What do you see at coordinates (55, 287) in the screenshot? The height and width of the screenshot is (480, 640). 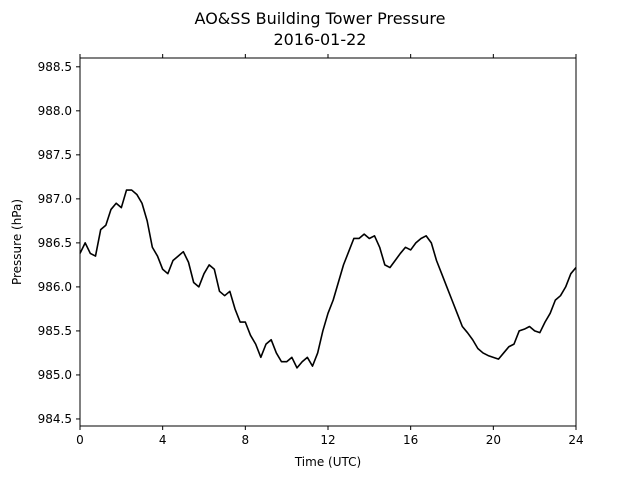 I see `y-tick-label: 986.0` at bounding box center [55, 287].